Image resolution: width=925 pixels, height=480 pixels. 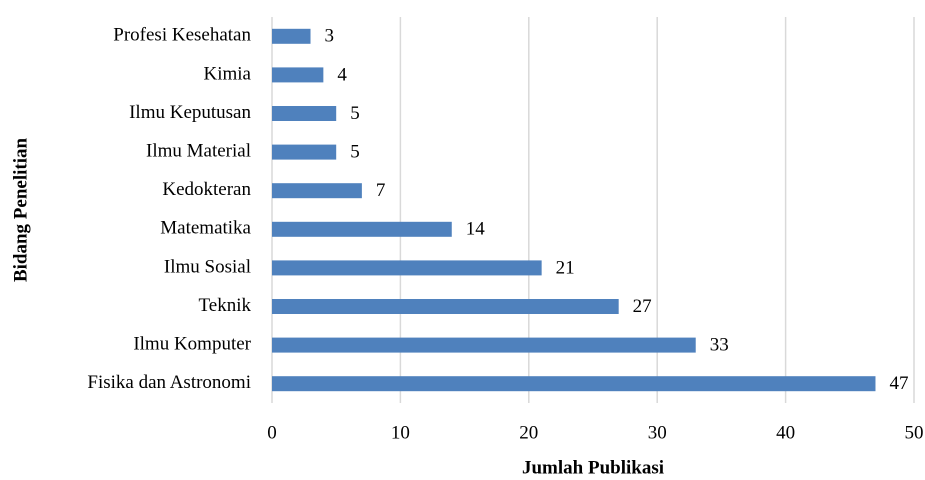 I want to click on x-tick-label: 20, so click(x=528, y=432).